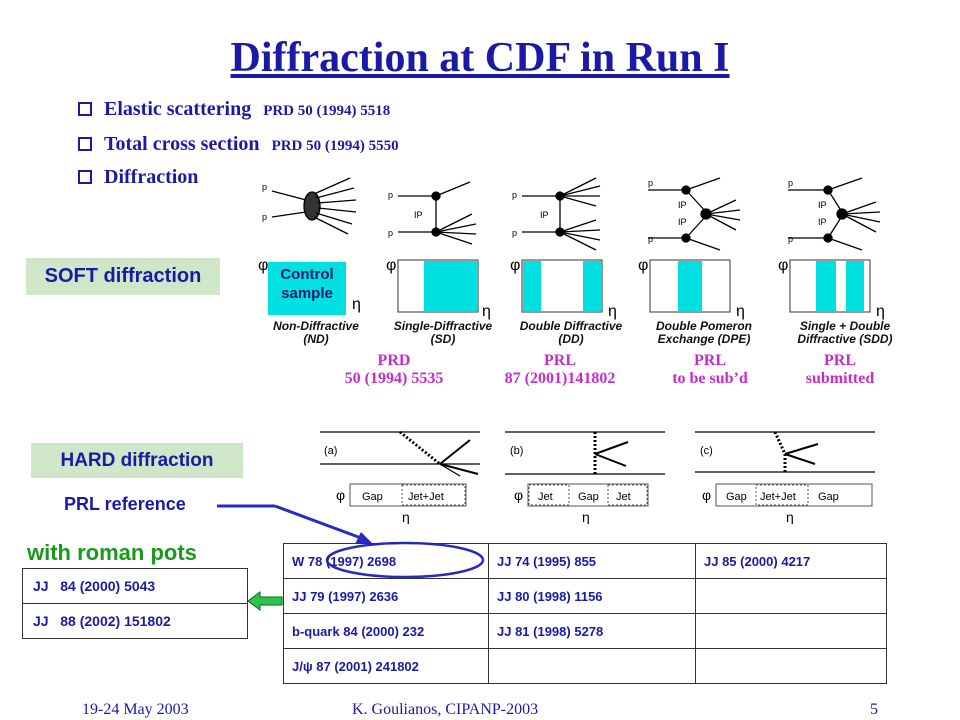  Describe the element at coordinates (694, 214) in the screenshot. I see `dpe-diagram` at that location.